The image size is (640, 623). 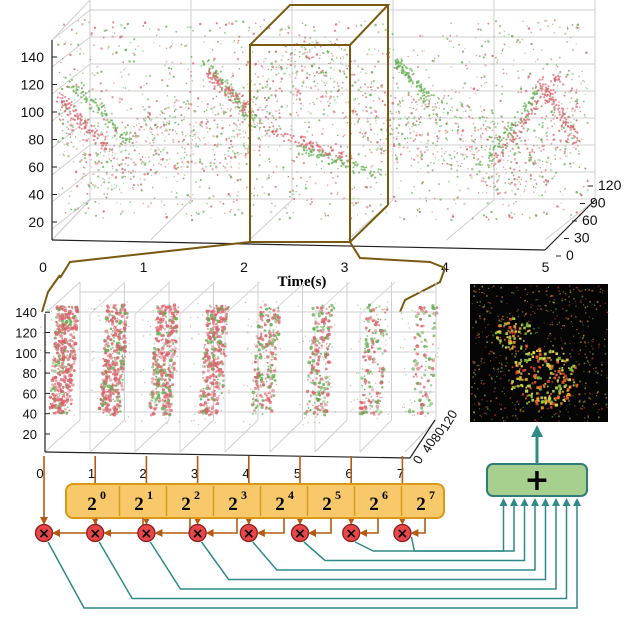 What do you see at coordinates (26, 333) in the screenshot?
I see `bottom-y-tick-label: 120` at bounding box center [26, 333].